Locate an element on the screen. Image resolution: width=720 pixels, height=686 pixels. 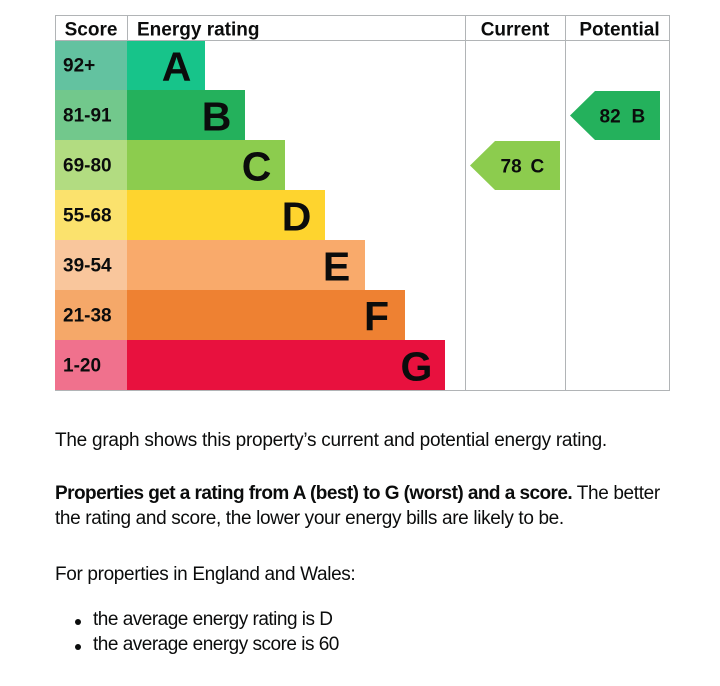
svg-text: 21-38 is located at coordinates (87, 316).